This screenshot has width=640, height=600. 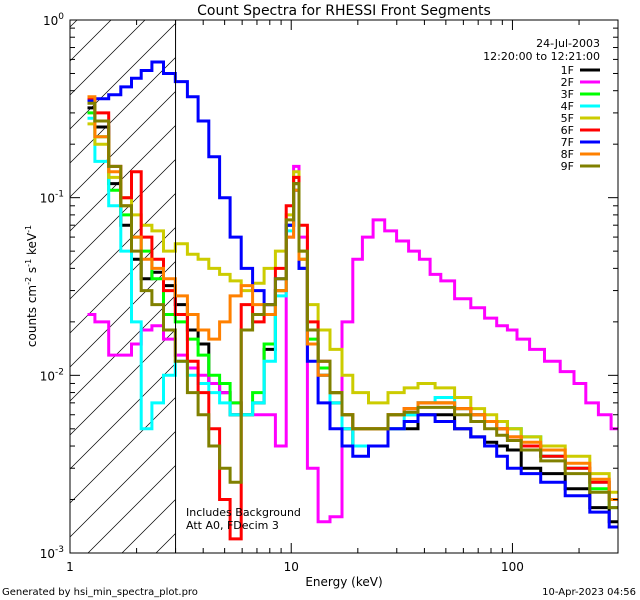 I want to click on y-tick-label: 10⁻¹, so click(x=52, y=198).